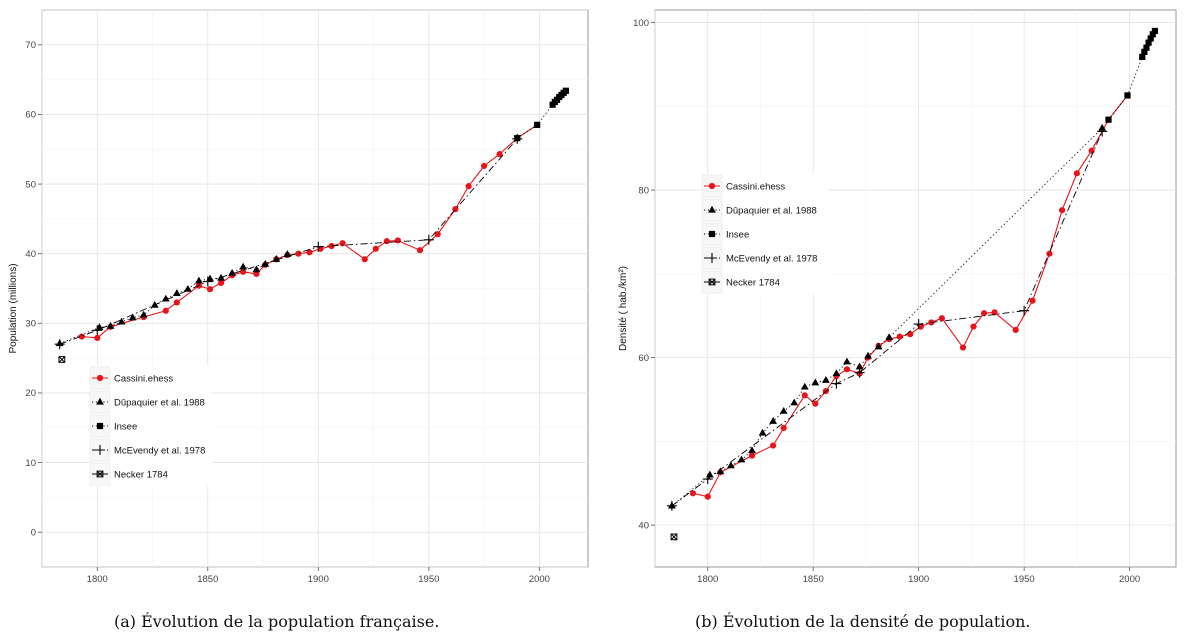  I want to click on y-axis-label: Densité ( hab./km²), so click(623, 308).